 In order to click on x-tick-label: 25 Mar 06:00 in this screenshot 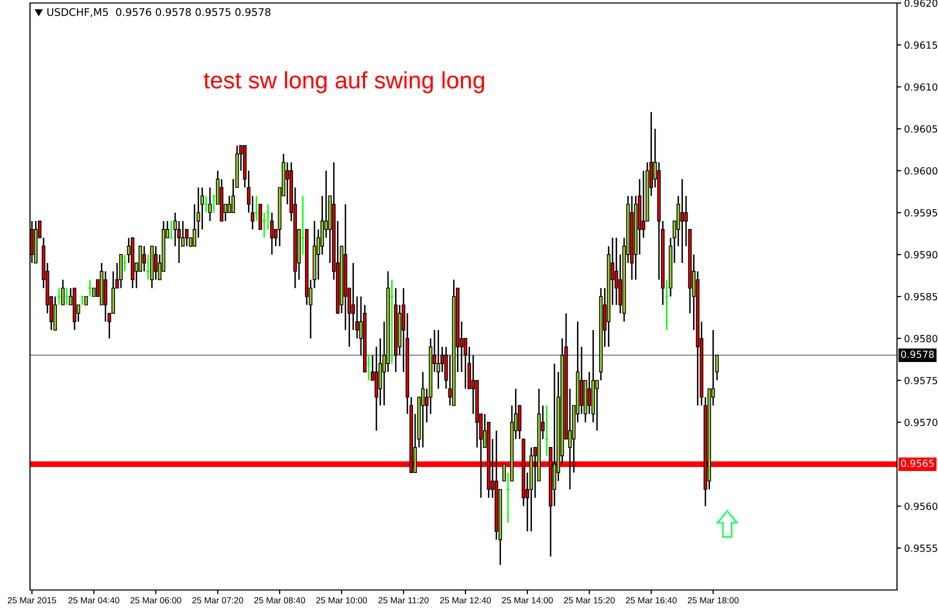, I will do `click(156, 600)`.